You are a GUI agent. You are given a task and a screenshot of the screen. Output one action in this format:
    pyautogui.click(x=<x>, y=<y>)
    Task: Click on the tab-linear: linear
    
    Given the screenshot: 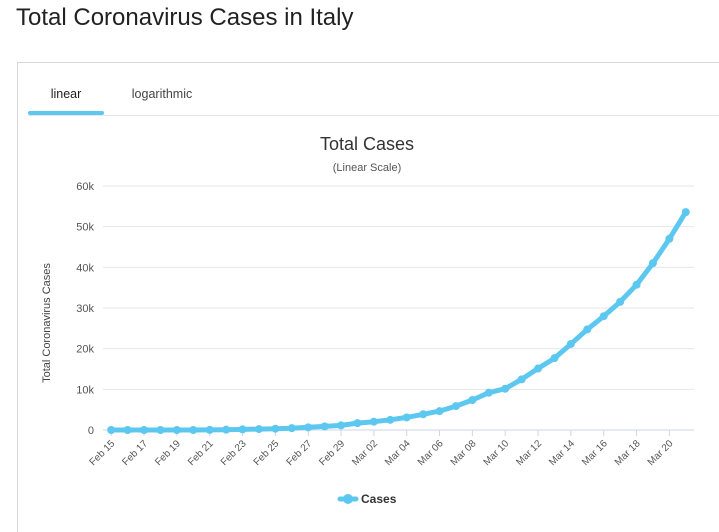 What is the action you would take?
    pyautogui.click(x=66, y=99)
    